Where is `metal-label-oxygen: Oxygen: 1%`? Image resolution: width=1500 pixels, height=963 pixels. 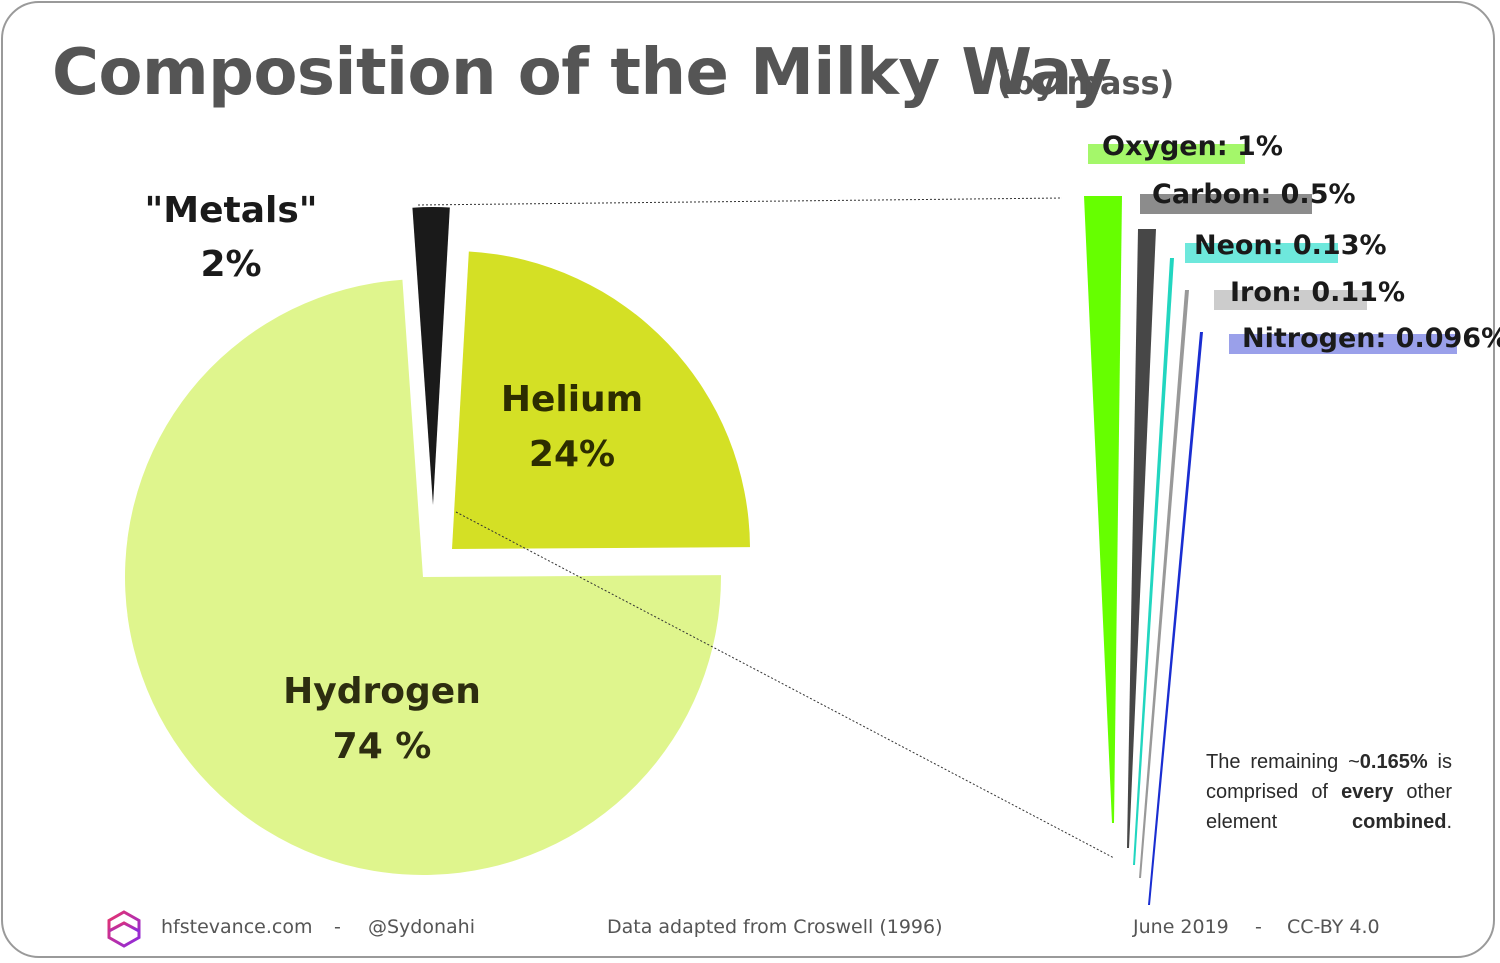 metal-label-oxygen: Oxygen: 1% is located at coordinates (1192, 146).